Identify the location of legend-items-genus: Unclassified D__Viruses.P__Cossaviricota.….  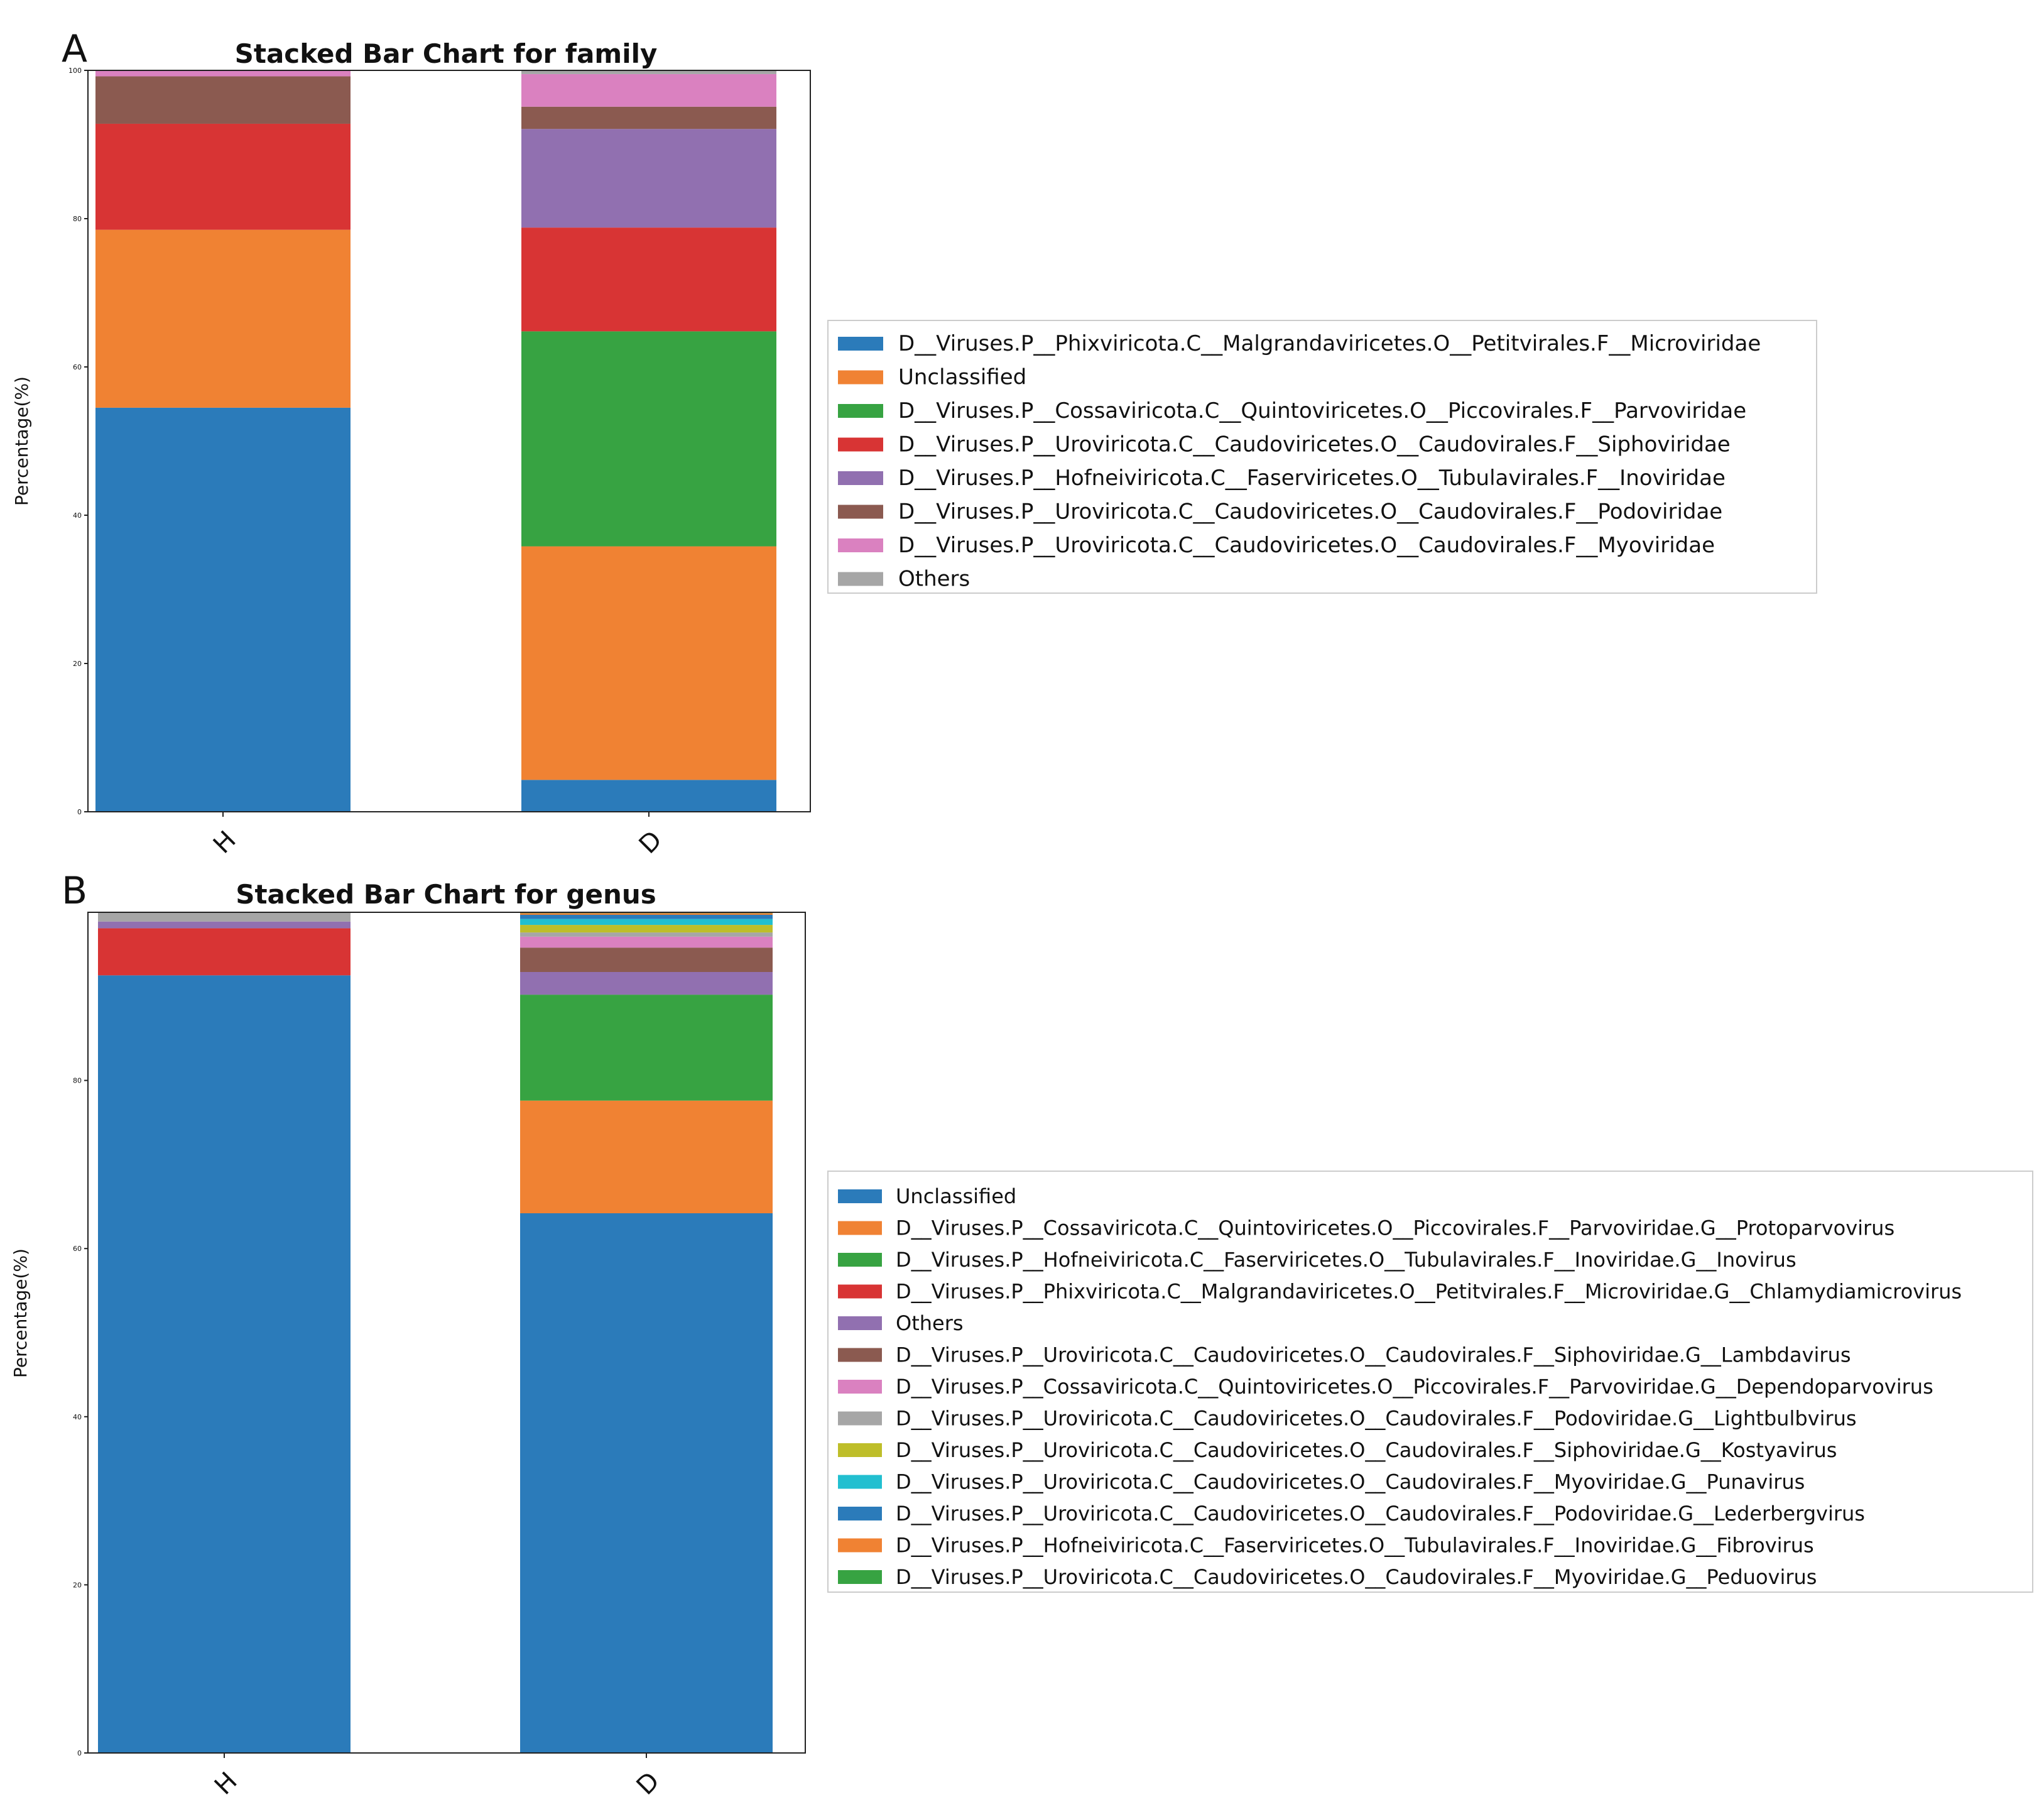
(1400, 1386).